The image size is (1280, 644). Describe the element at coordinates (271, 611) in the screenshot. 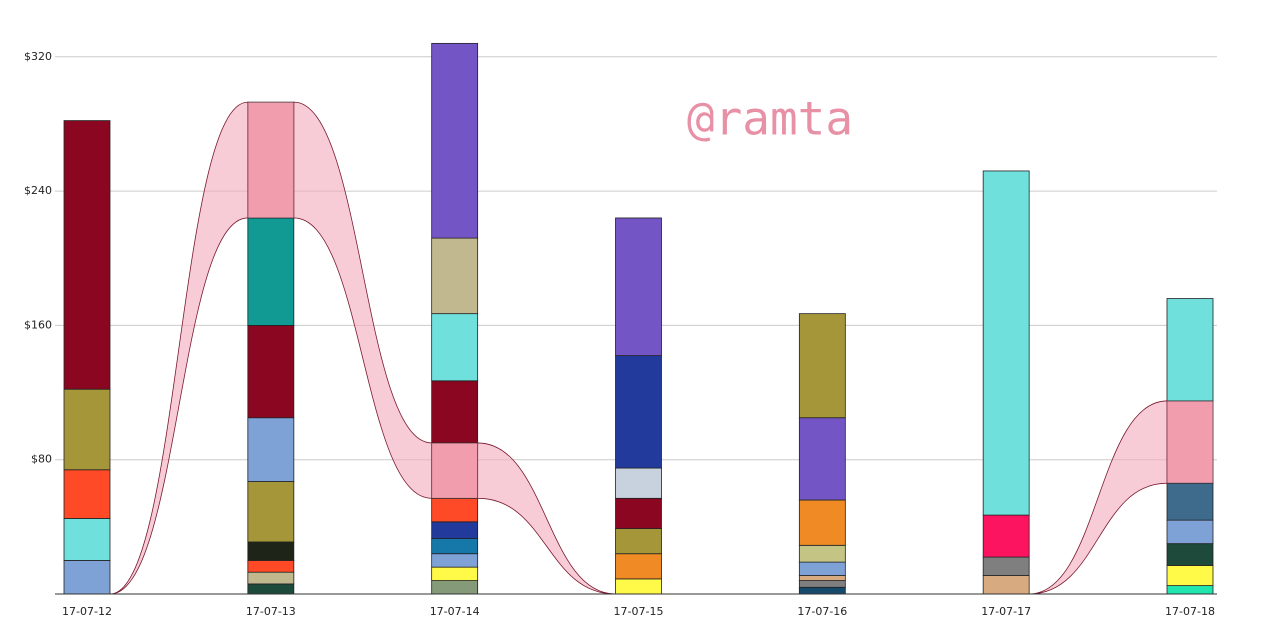

I see `x-tick-label: 17-07-13` at that location.